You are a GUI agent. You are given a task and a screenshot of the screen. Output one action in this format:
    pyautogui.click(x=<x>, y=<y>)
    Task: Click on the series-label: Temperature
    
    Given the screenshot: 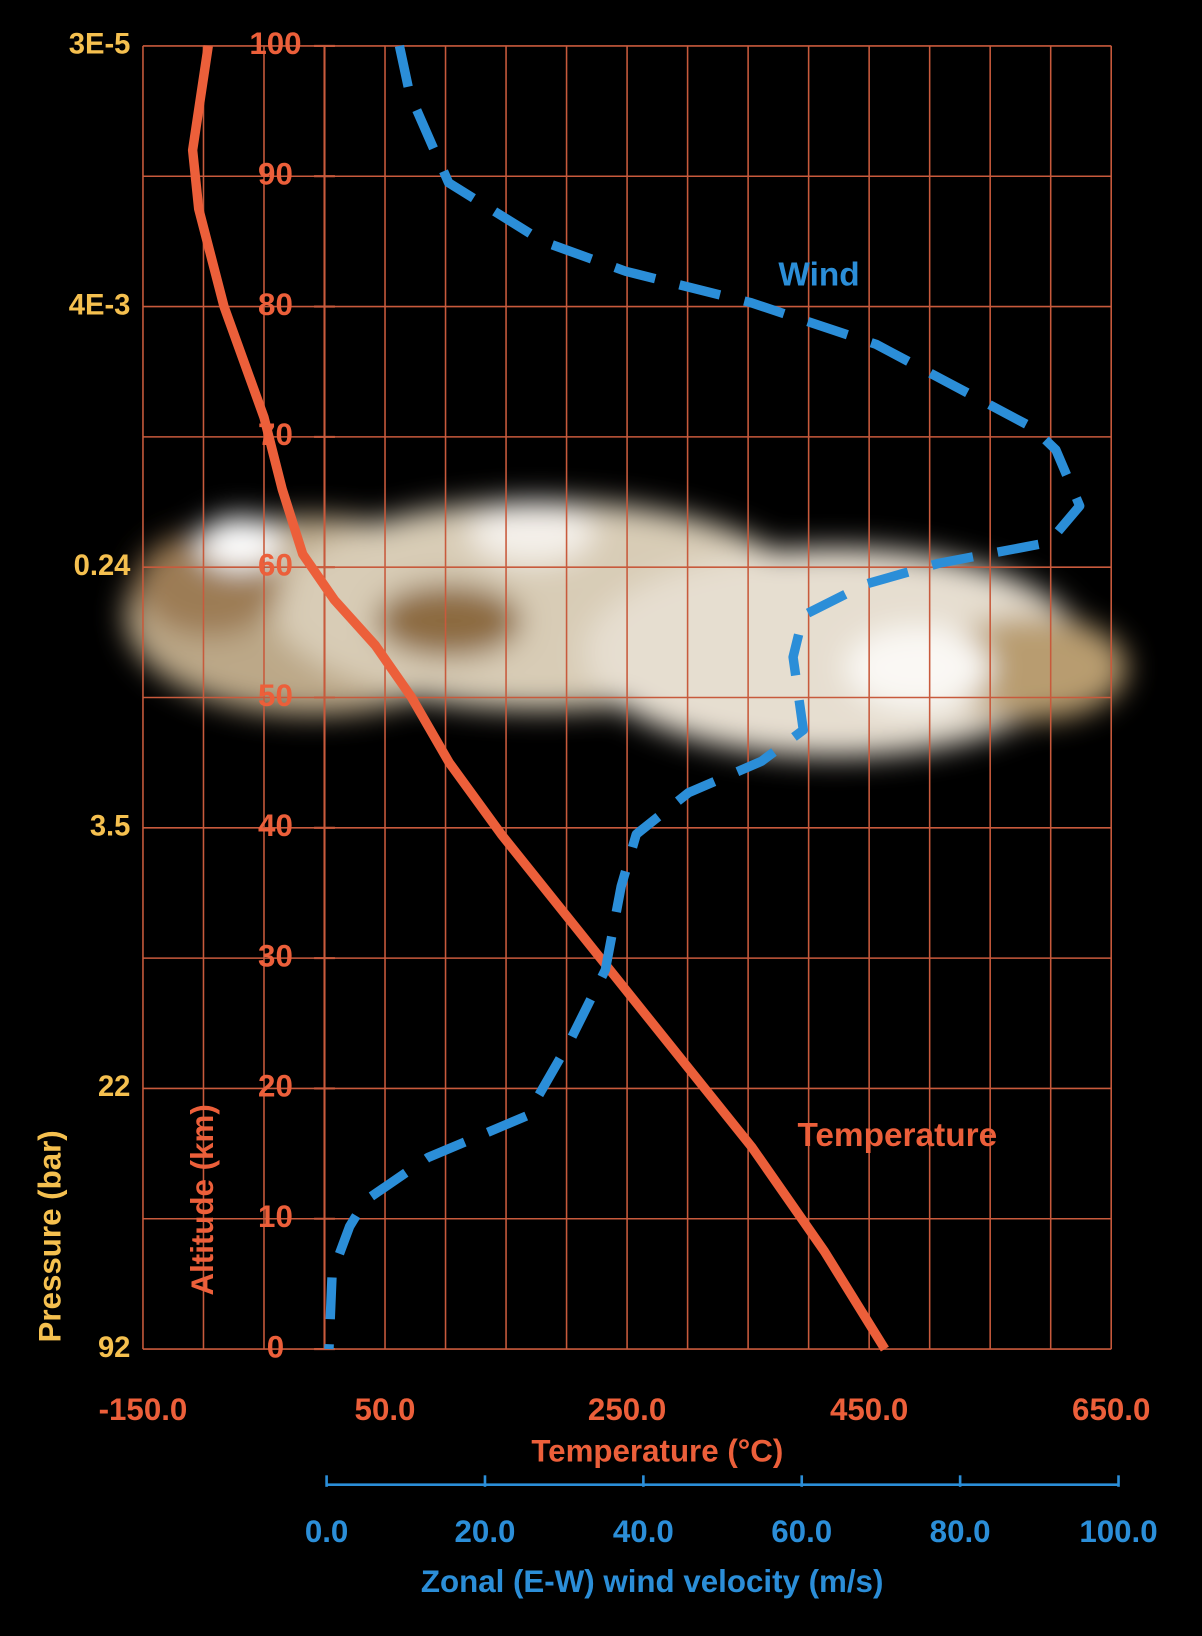 What is the action you would take?
    pyautogui.click(x=897, y=1135)
    